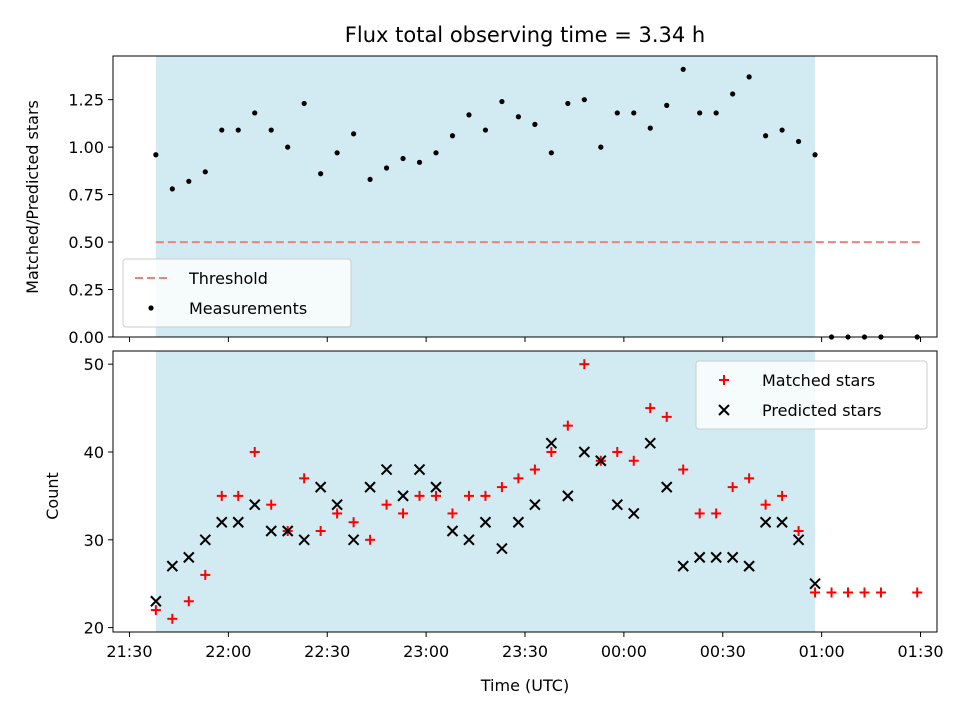 The width and height of the screenshot is (960, 724). I want to click on x-tick-label: 01:00, so click(822, 651).